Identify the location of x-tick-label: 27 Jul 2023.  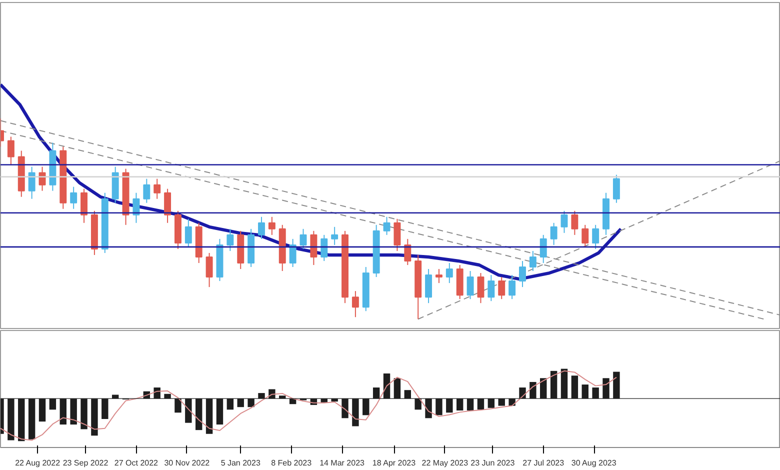
(543, 463).